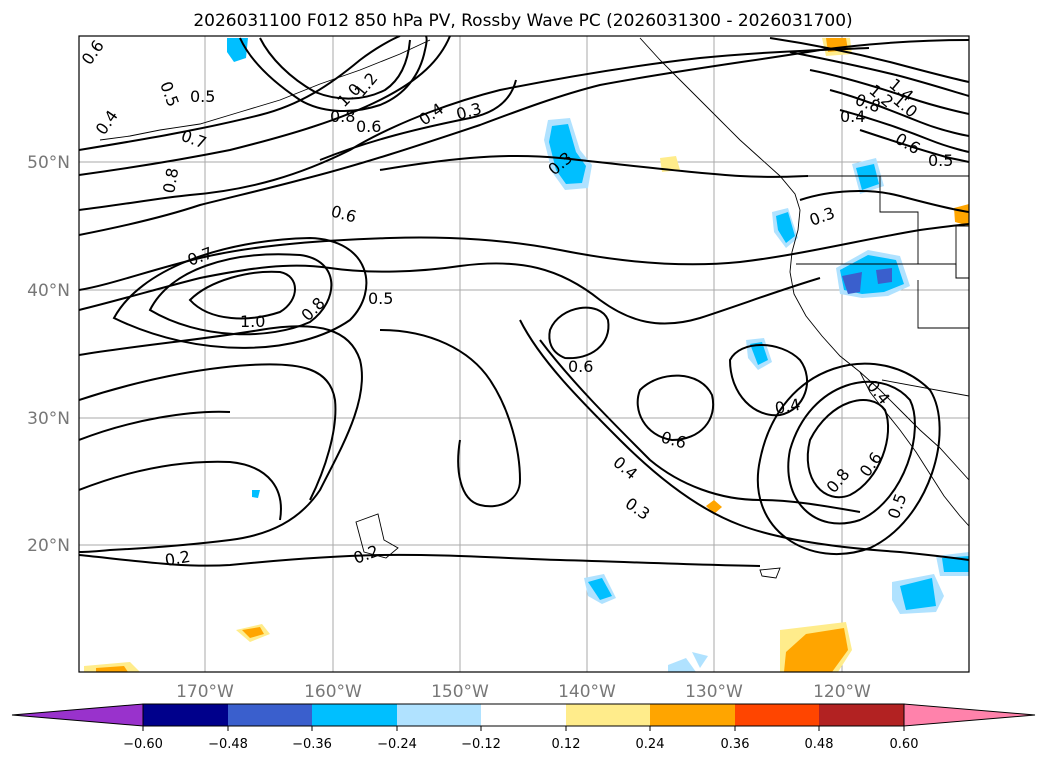 The width and height of the screenshot is (1047, 765). I want to click on colorbar-tick-label: 0.12, so click(566, 744).